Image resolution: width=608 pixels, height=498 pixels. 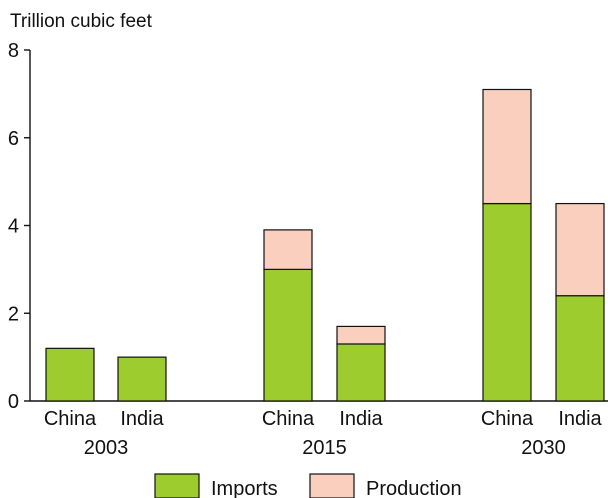 I want to click on bar-segment-production-china-2030, so click(x=507, y=146).